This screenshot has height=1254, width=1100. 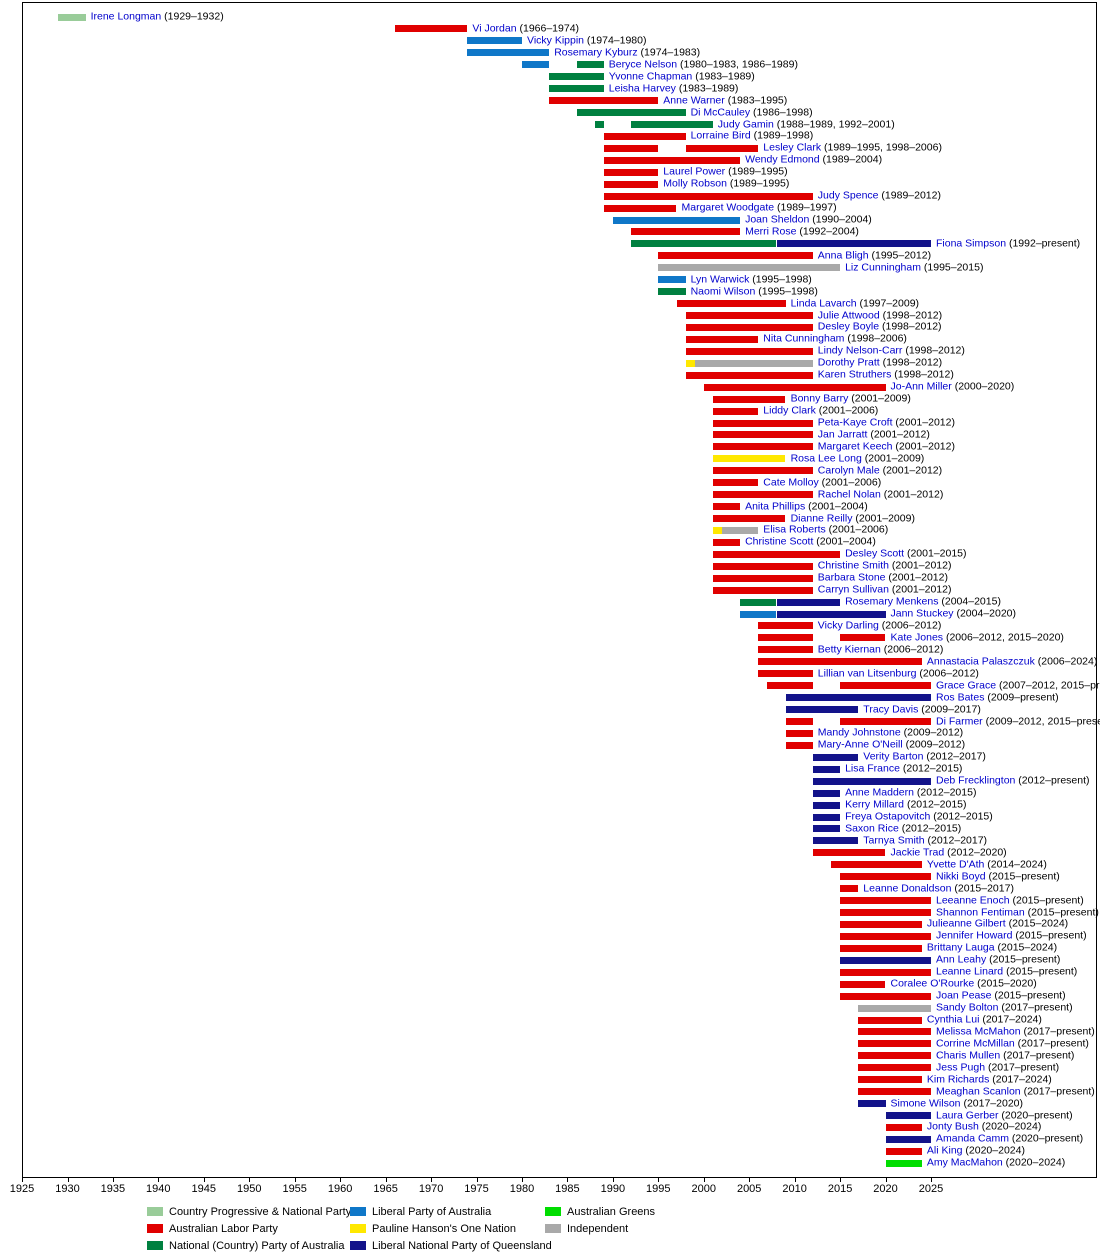 What do you see at coordinates (848, 470) in the screenshot?
I see `member-name-link: Carolyn Male` at bounding box center [848, 470].